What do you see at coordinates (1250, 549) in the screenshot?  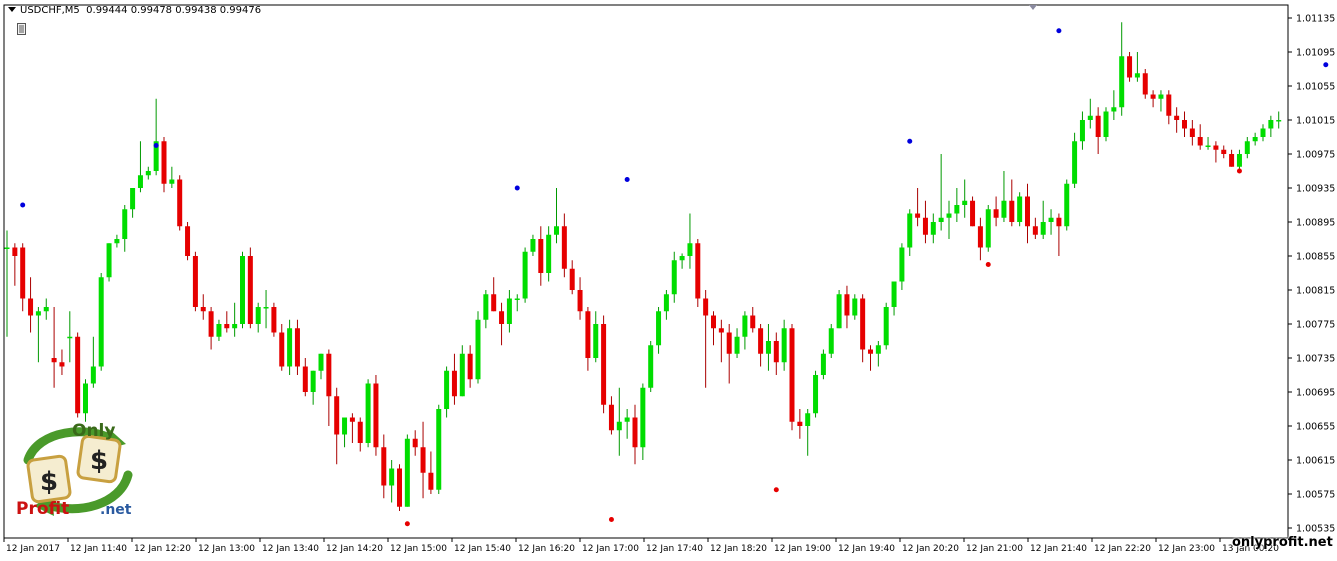 I see `x-tick-label: 13 Jan 00:20` at bounding box center [1250, 549].